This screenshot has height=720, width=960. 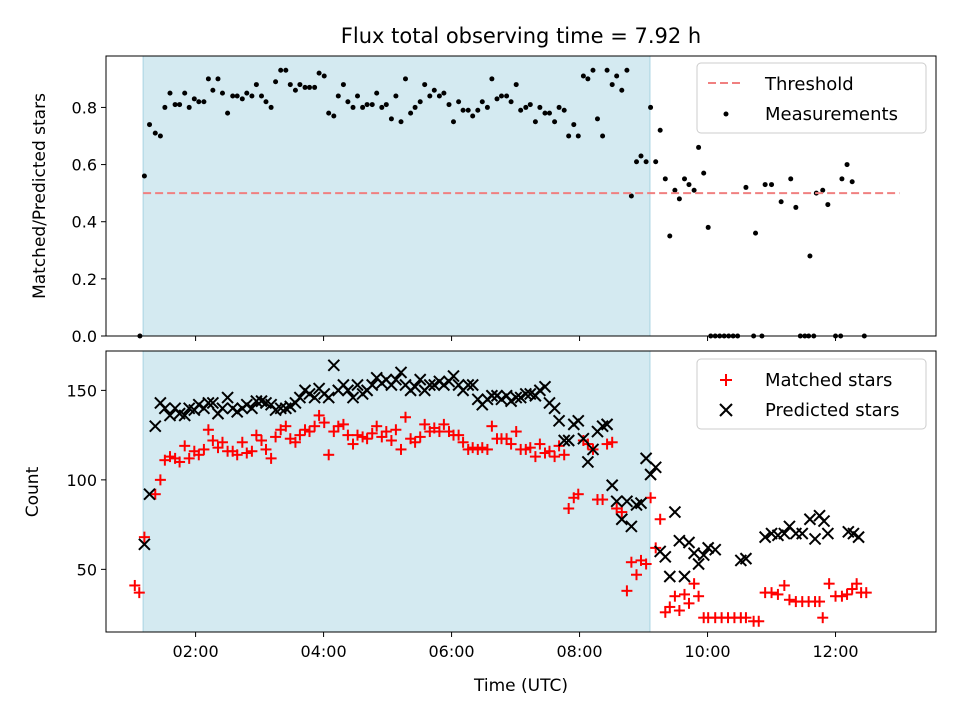 What do you see at coordinates (809, 84) in the screenshot?
I see `top-legend-label-threshold: Threshold` at bounding box center [809, 84].